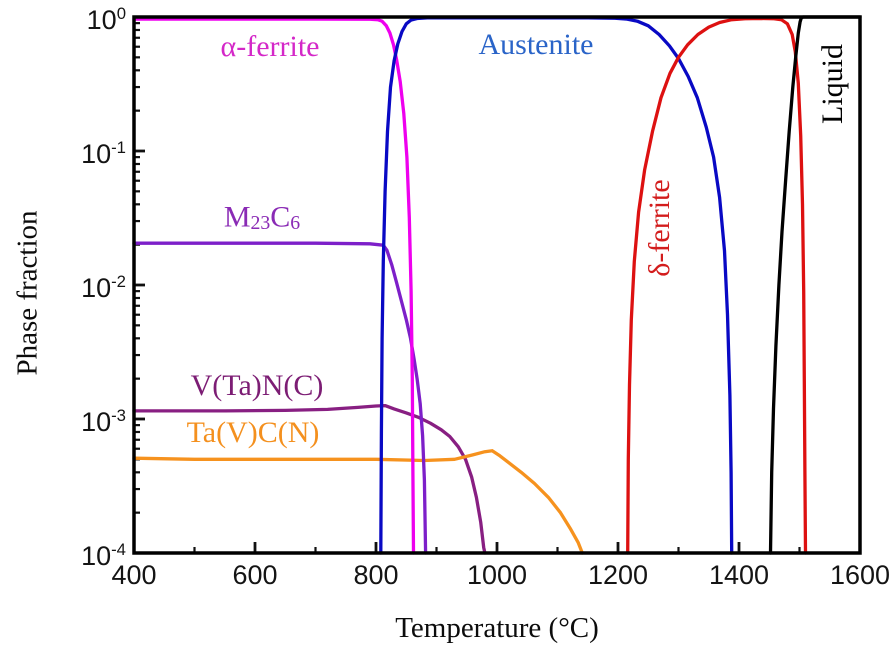 This screenshot has height=655, width=896. Describe the element at coordinates (659, 228) in the screenshot. I see `curve-label-delta-ferrite: δ-ferrite` at that location.